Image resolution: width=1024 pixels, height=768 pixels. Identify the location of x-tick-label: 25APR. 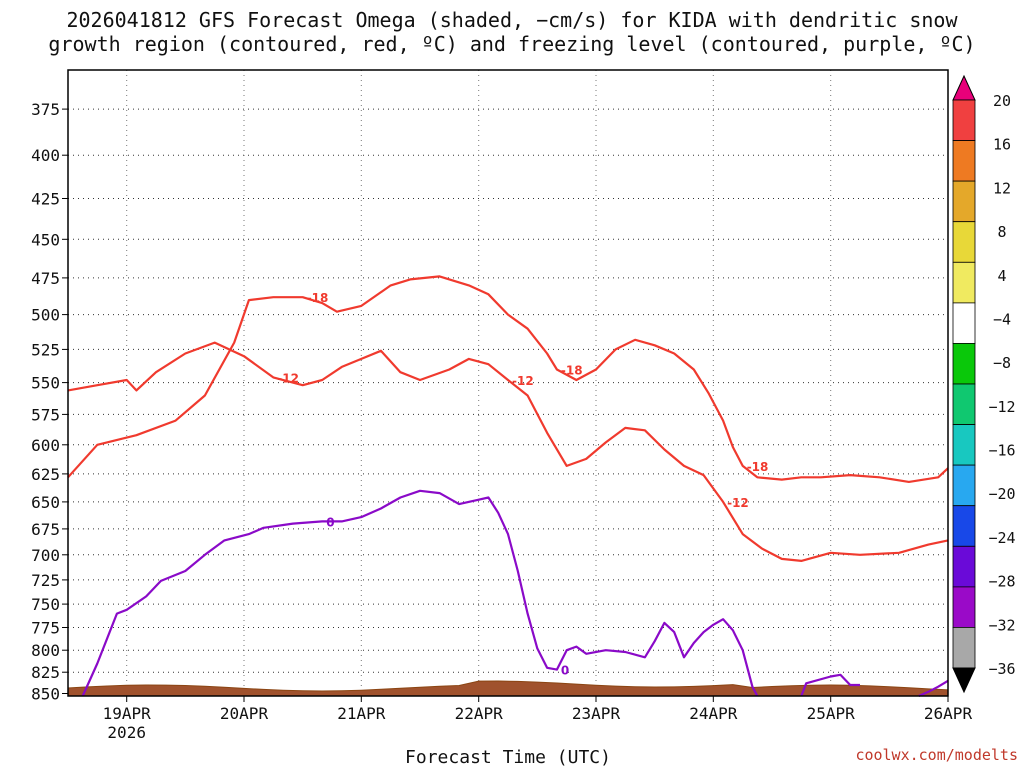
(831, 713).